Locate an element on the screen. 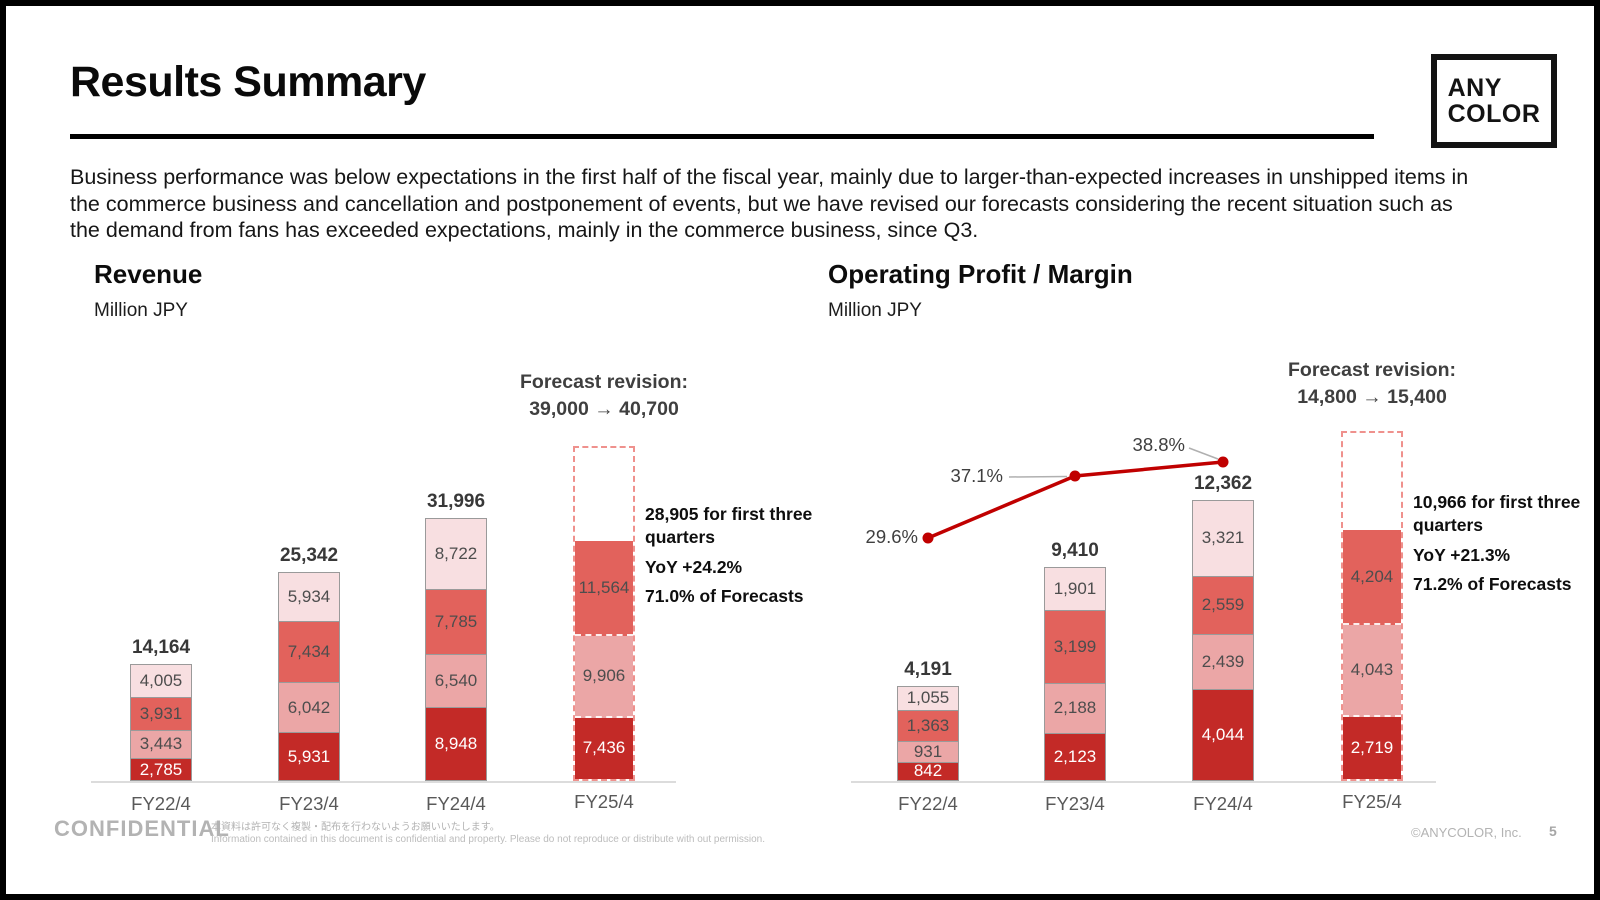  bar-segment: 4,044 is located at coordinates (1223, 735).